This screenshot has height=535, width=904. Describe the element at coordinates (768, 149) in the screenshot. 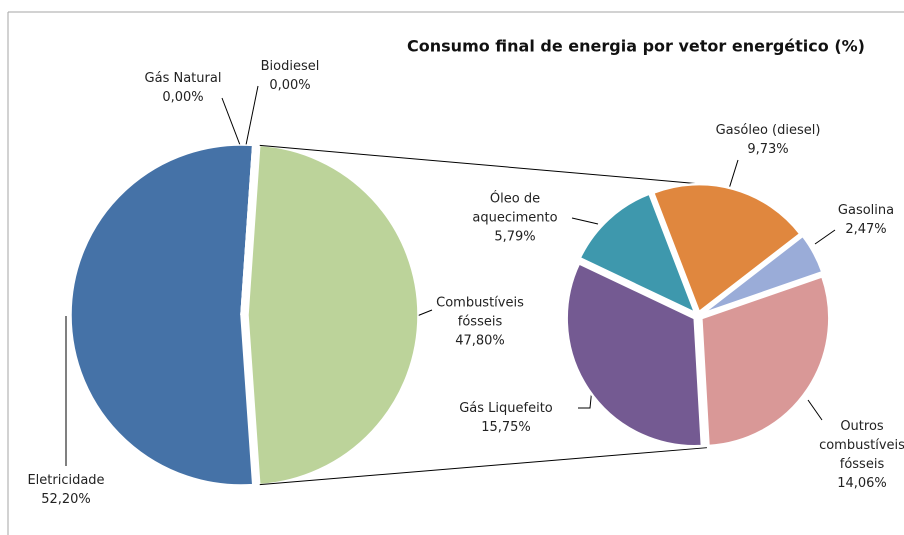

I see `value-label: 9,73%` at that location.